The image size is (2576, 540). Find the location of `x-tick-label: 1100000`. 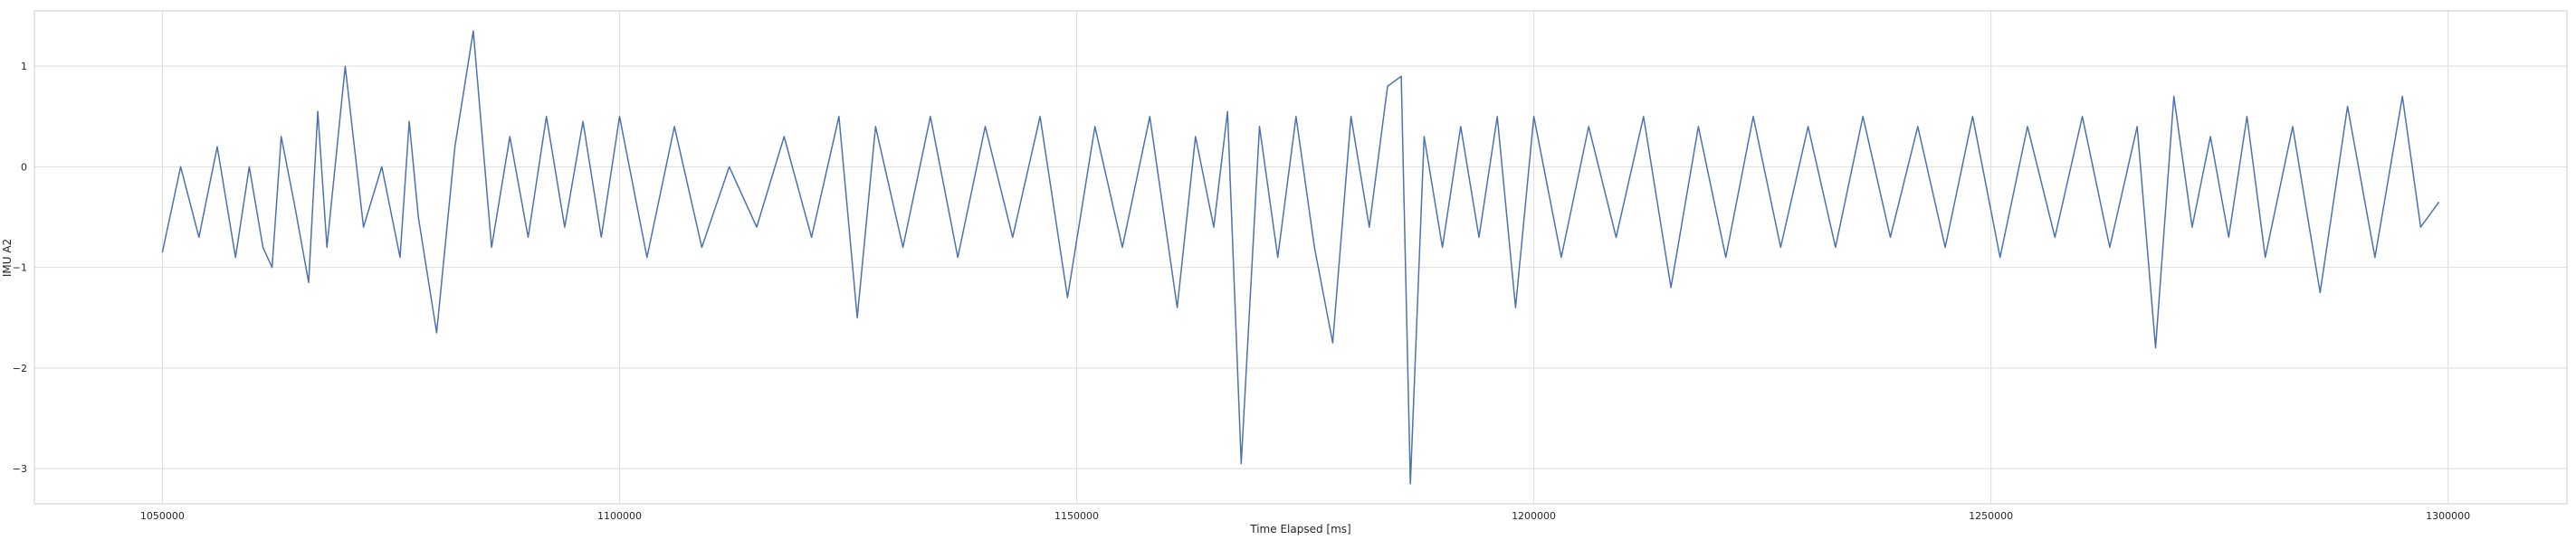

x-tick-label: 1100000 is located at coordinates (619, 516).